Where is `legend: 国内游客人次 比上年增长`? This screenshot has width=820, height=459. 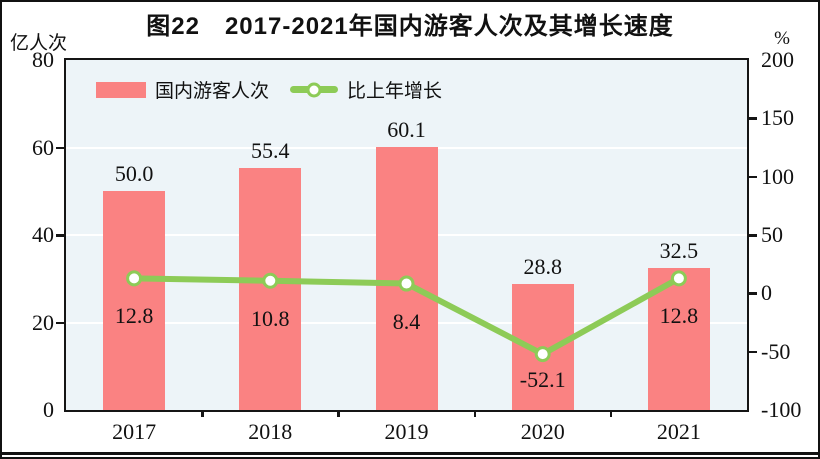 legend: 国内游客人次 比上年增长 is located at coordinates (269, 89).